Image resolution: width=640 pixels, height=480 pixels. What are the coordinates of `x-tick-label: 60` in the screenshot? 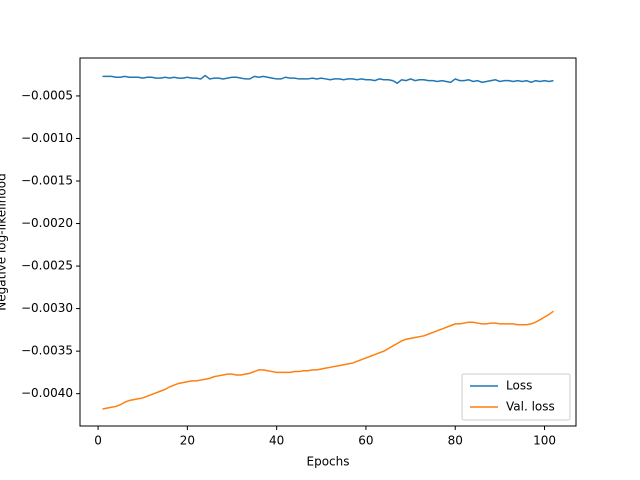 It's located at (365, 441).